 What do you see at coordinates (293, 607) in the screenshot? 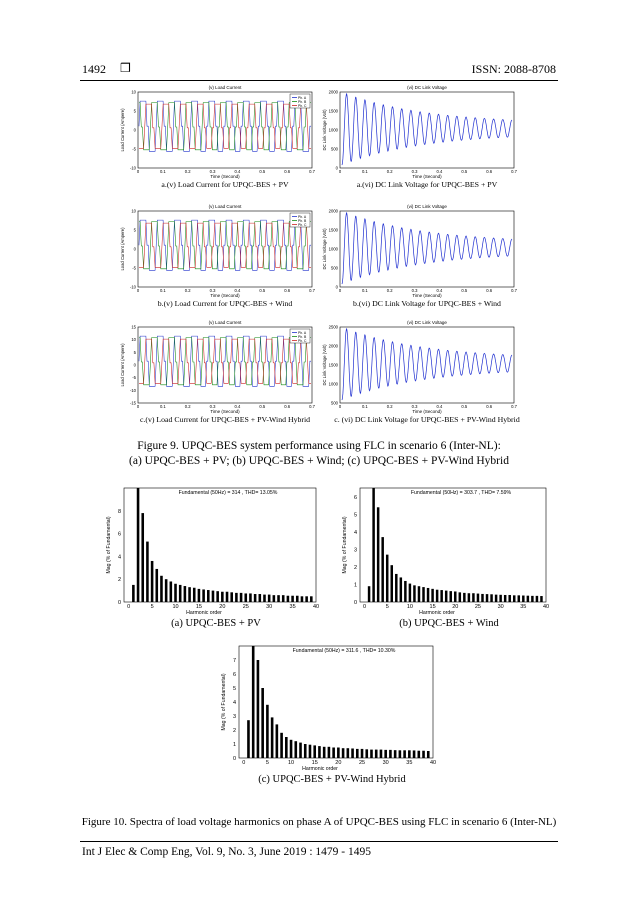
I see `spectrum-1-xtick: 35` at bounding box center [293, 607].